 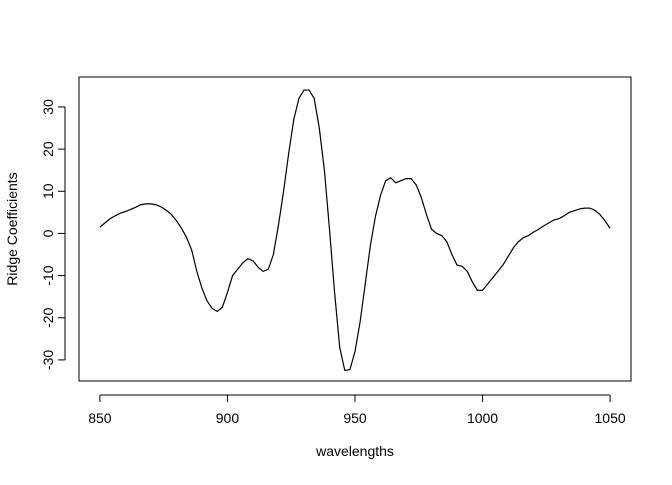 What do you see at coordinates (482, 418) in the screenshot?
I see `x-tick-label: 1000` at bounding box center [482, 418].